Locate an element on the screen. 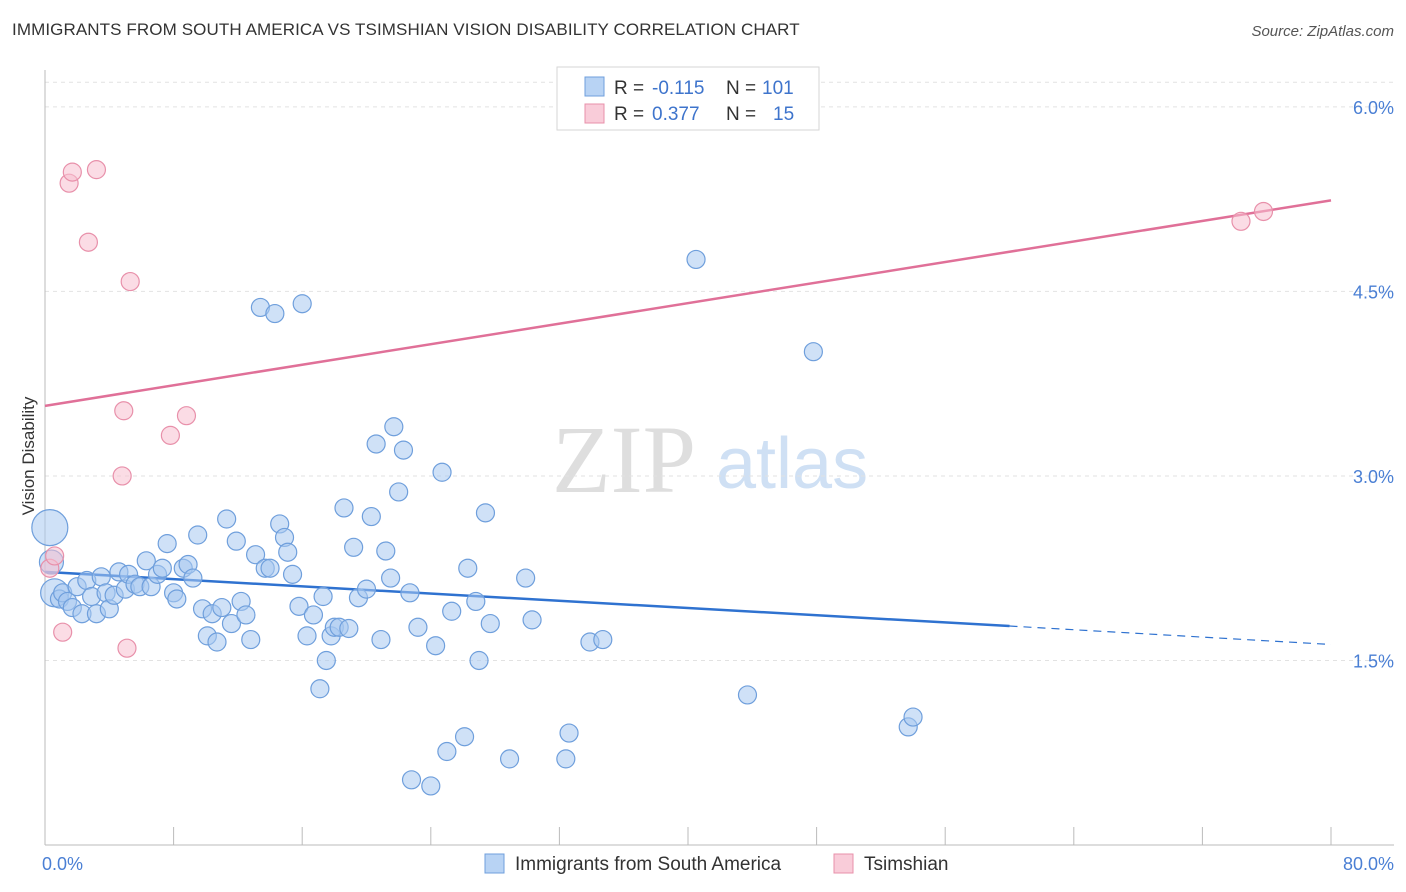 Image resolution: width=1406 pixels, height=892 pixels. legend-r-label-1: R = is located at coordinates (629, 88).